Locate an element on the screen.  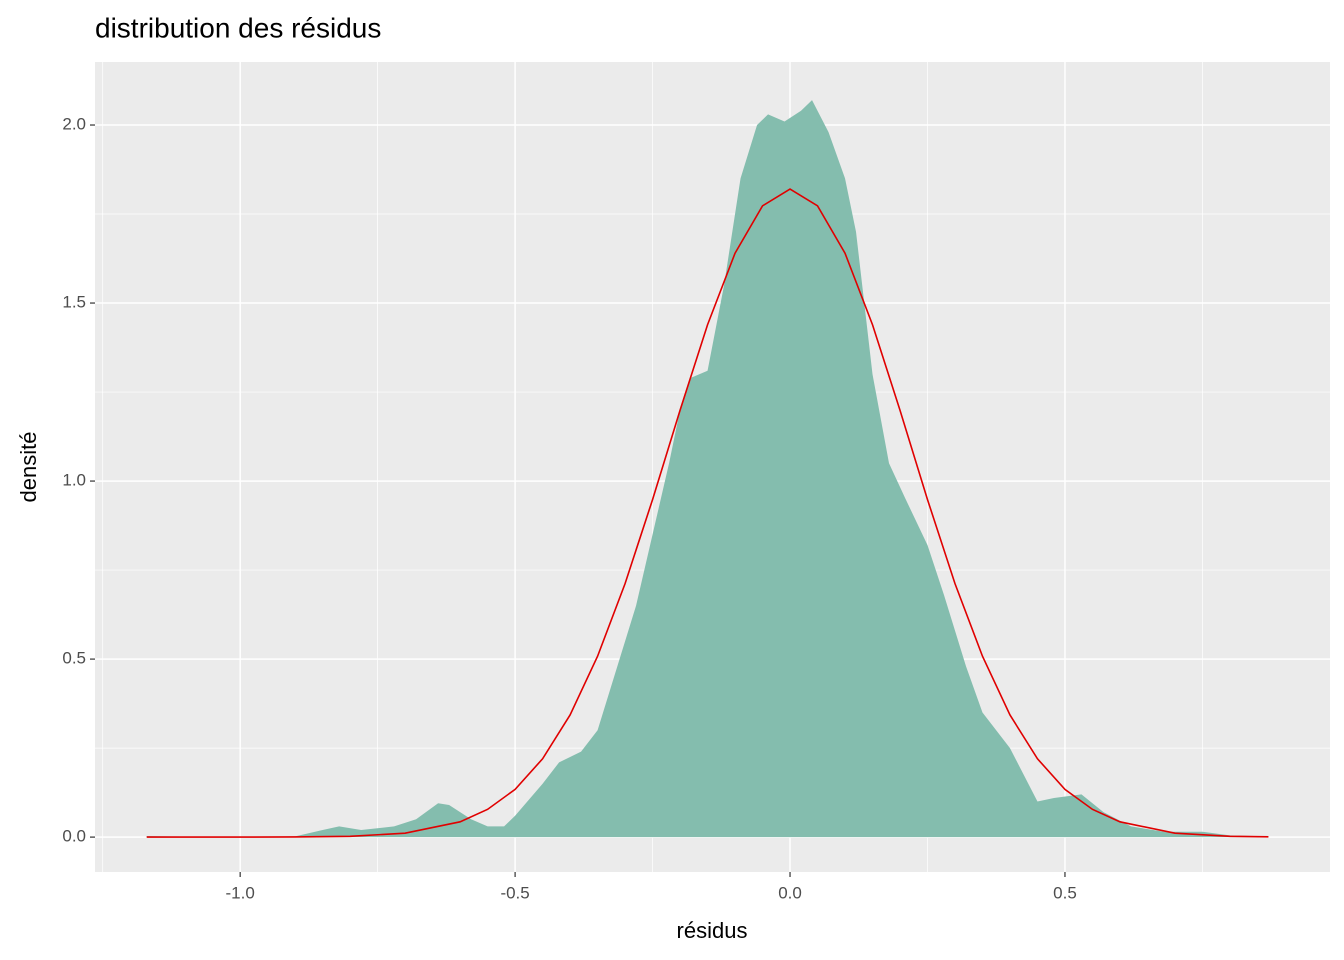
x-tick-label: 0.0 is located at coordinates (790, 892).